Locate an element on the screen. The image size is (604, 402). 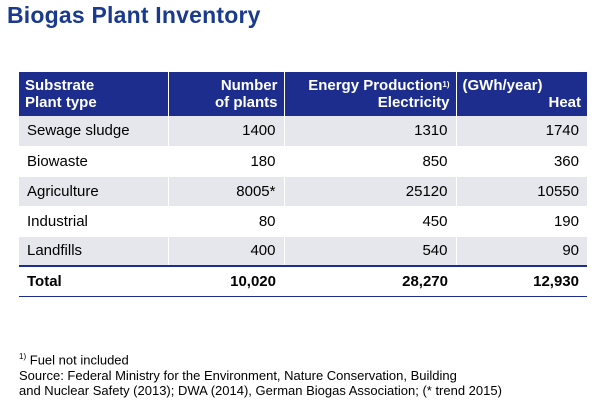
header-unit: (GWh/year) is located at coordinates (502, 85).